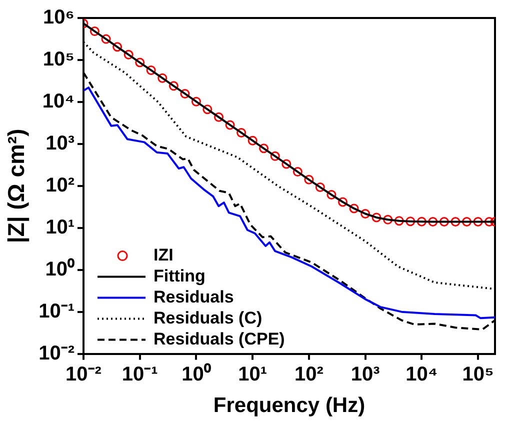 This screenshot has width=506, height=423. Describe the element at coordinates (60, 185) in the screenshot. I see `y-tick-label: 10²` at that location.